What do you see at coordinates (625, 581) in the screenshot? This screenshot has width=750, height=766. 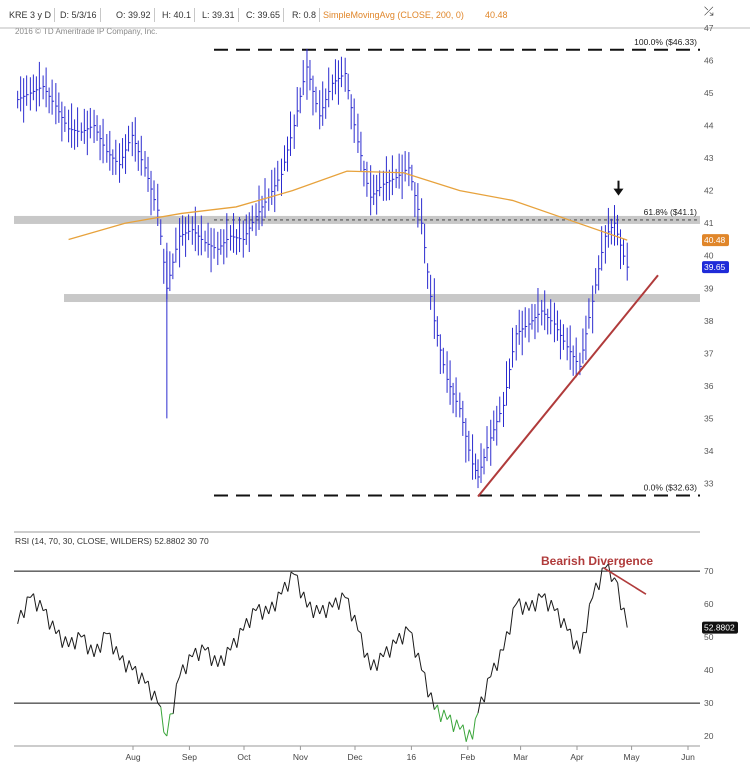 I see `divergence-line` at bounding box center [625, 581].